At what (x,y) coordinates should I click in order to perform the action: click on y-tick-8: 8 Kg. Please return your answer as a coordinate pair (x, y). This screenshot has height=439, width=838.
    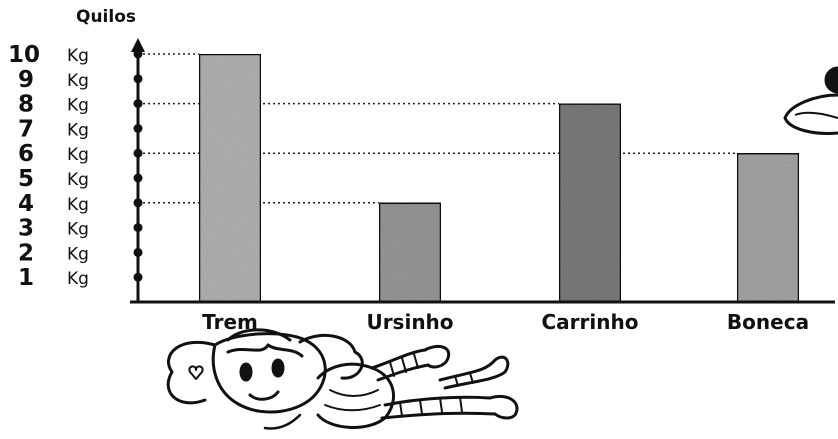
    Looking at the image, I should click on (80, 105).